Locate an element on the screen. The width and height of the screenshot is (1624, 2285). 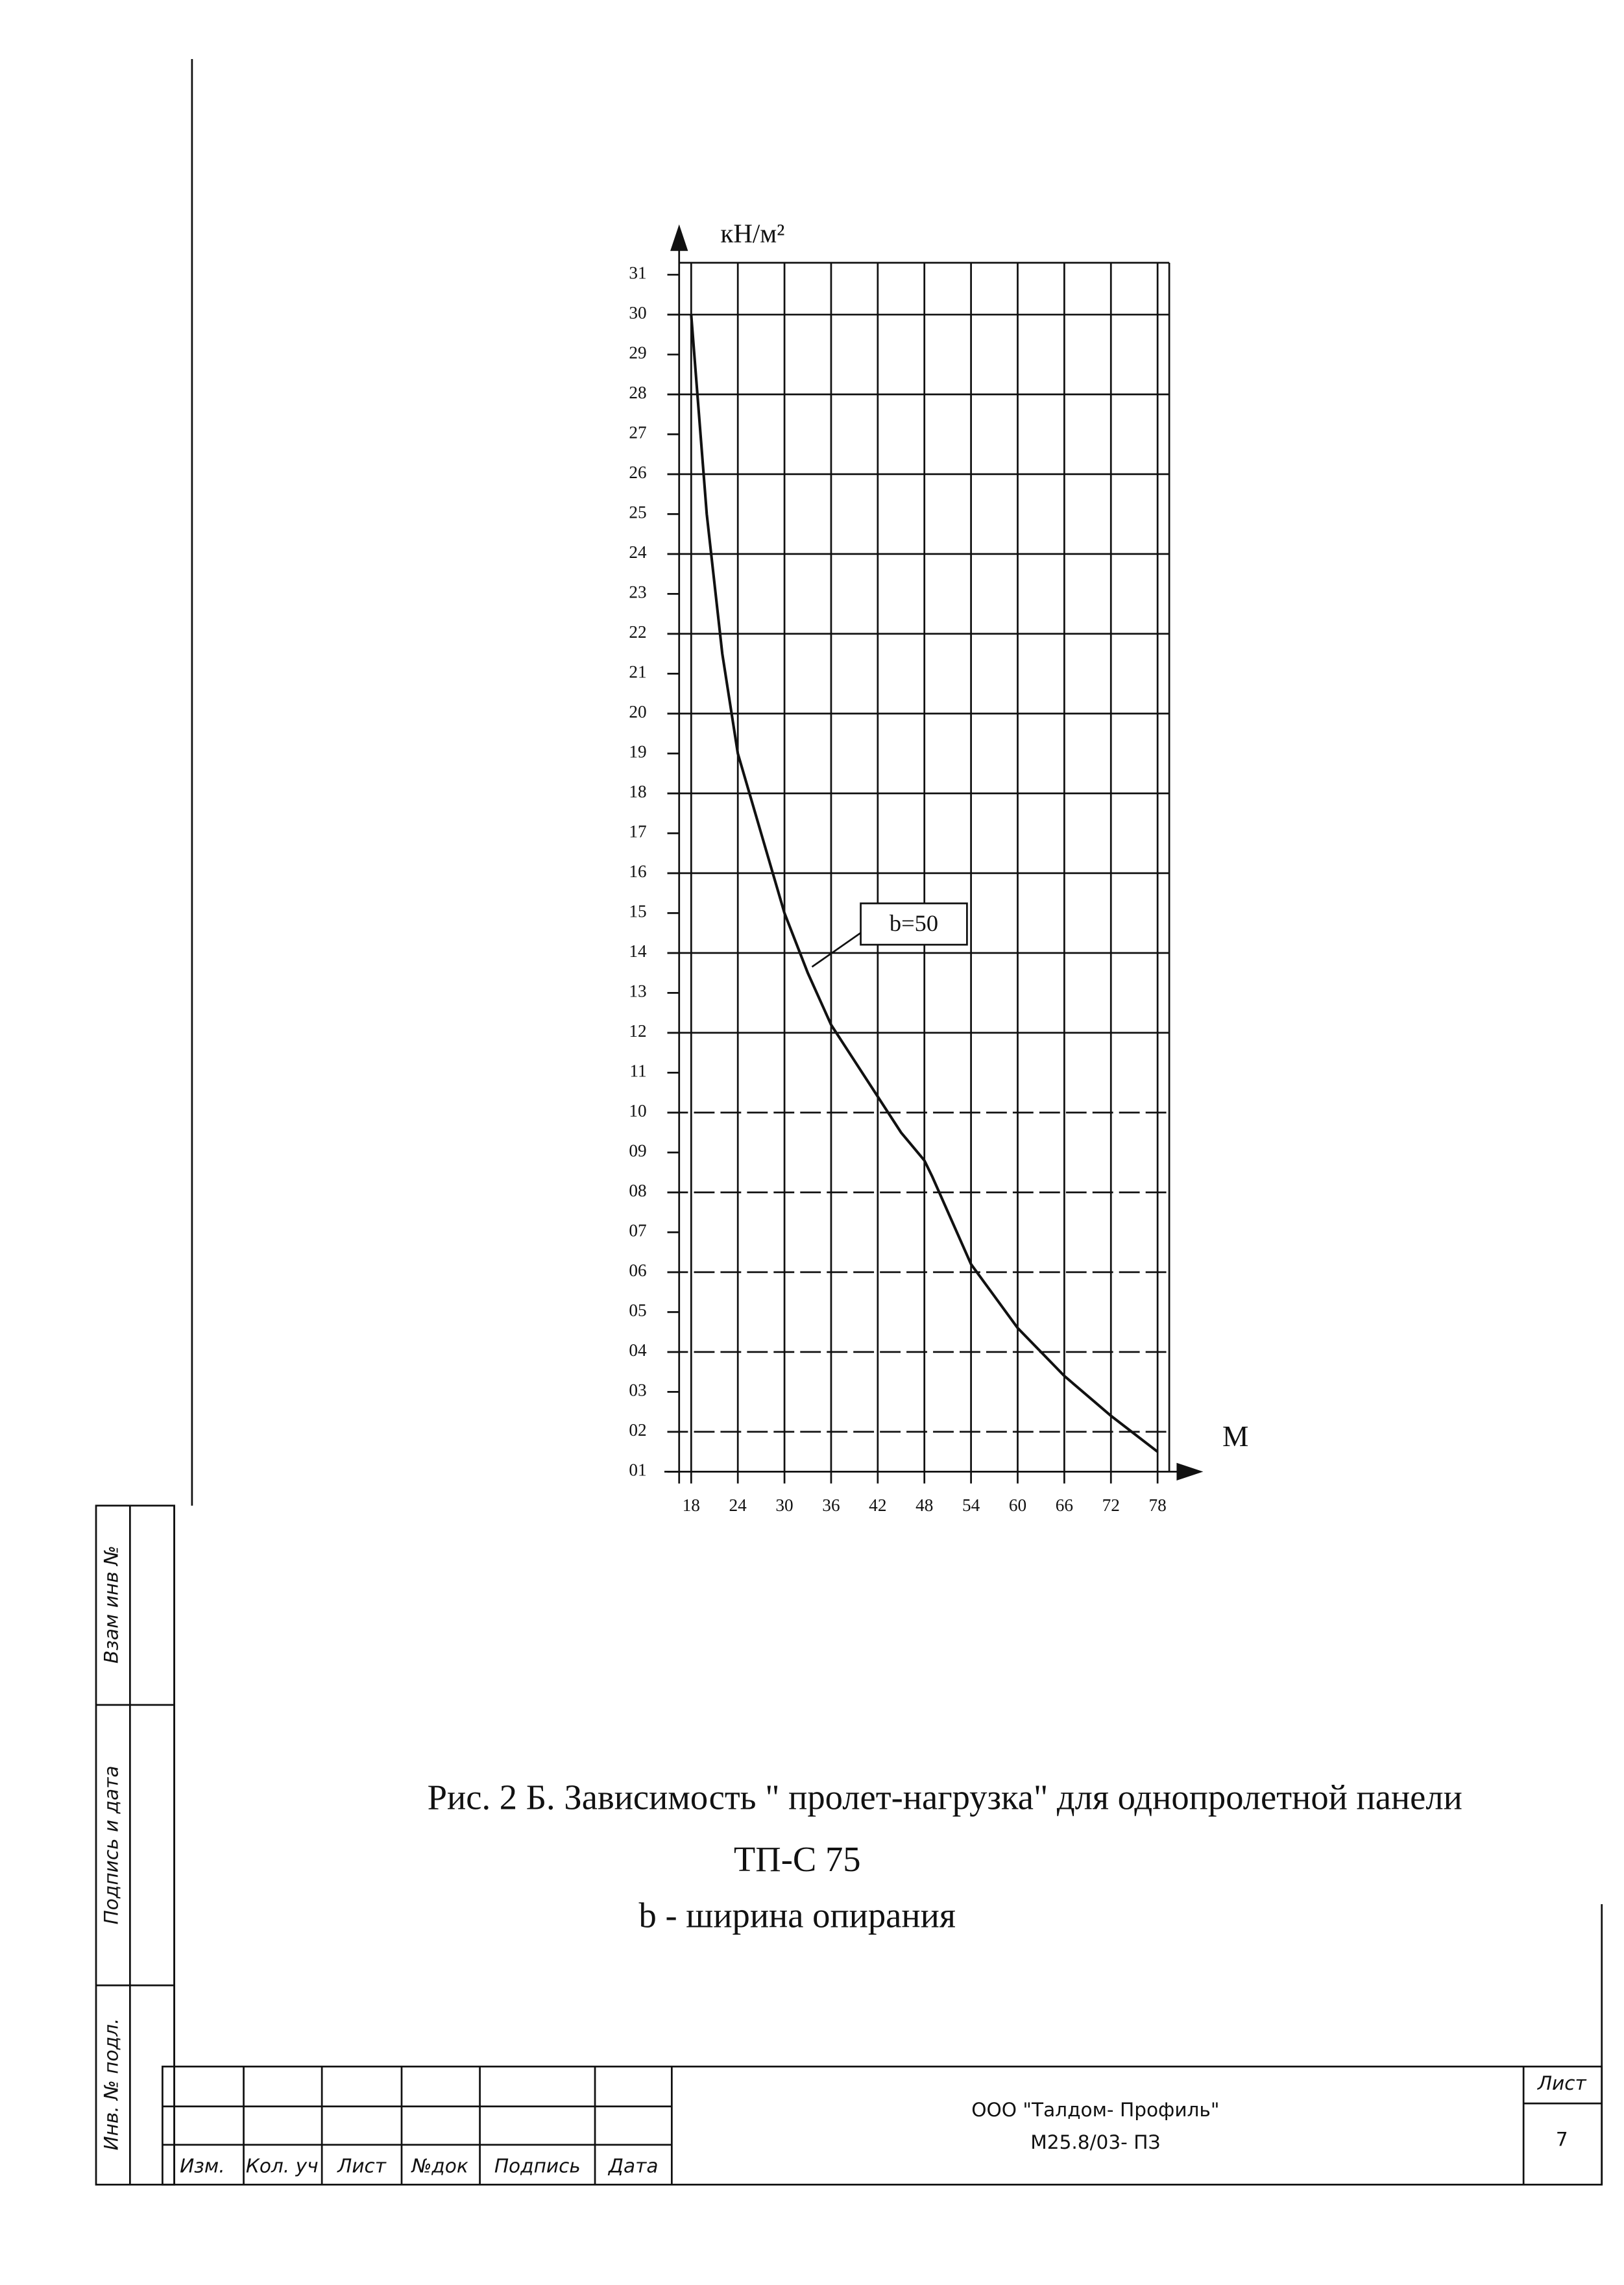
y-tick-label: 19 is located at coordinates (637, 752).